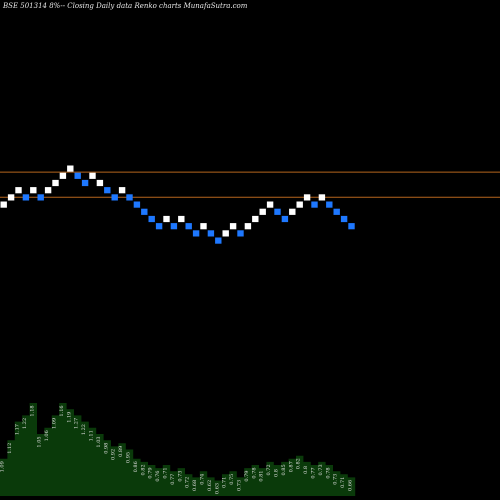 Image resolution: width=500 pixels, height=500 pixels. What do you see at coordinates (77, 423) in the screenshot?
I see `volume-label: 1.27` at bounding box center [77, 423].